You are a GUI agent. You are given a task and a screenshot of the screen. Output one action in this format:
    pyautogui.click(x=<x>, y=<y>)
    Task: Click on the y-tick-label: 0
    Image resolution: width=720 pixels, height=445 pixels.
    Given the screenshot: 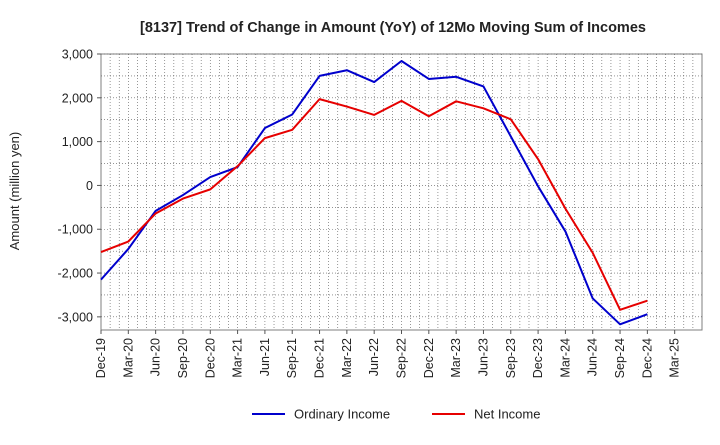 What is the action you would take?
    pyautogui.click(x=89, y=186)
    